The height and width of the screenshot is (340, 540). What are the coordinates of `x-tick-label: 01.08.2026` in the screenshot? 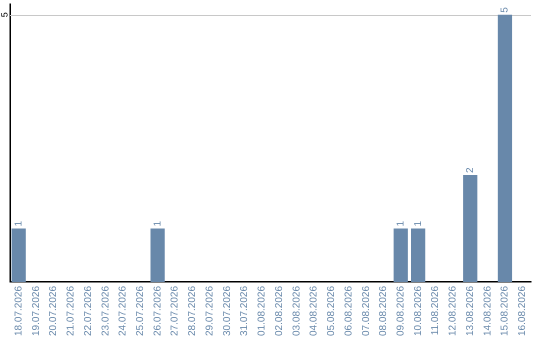 It's located at (262, 311).